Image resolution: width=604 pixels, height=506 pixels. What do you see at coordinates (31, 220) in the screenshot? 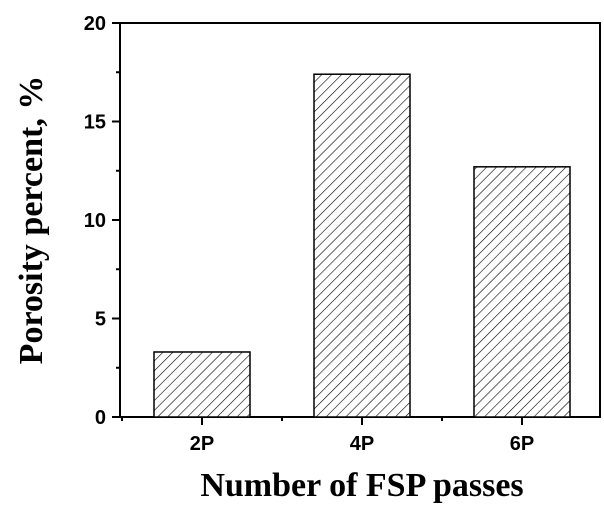
I see `y-axis-title: Porosity percent, %` at bounding box center [31, 220].